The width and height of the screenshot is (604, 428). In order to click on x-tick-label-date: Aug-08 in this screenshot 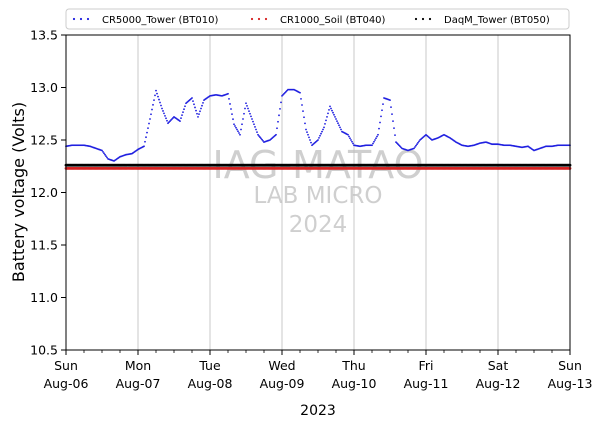, I will do `click(210, 383)`.